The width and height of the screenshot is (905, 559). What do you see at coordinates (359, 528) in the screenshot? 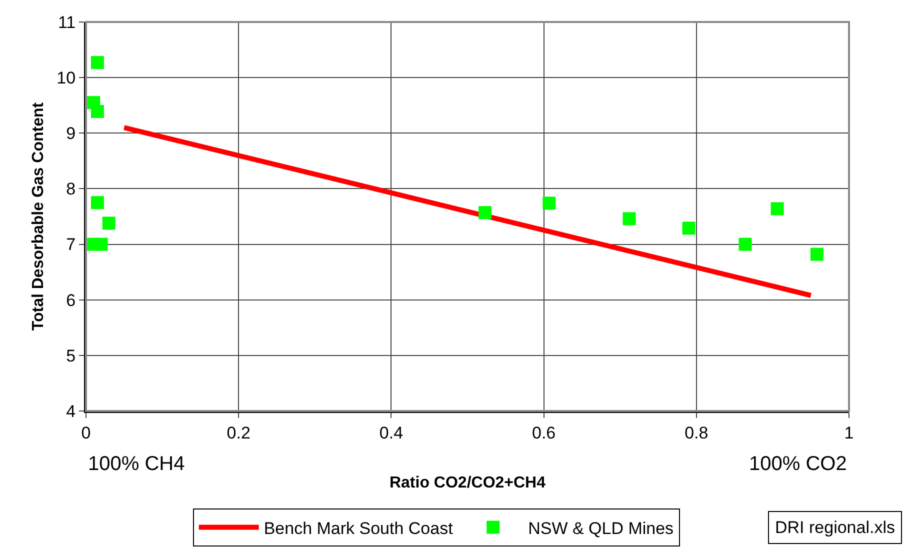
I see `legend-label: Bench Mark South Coast` at bounding box center [359, 528].